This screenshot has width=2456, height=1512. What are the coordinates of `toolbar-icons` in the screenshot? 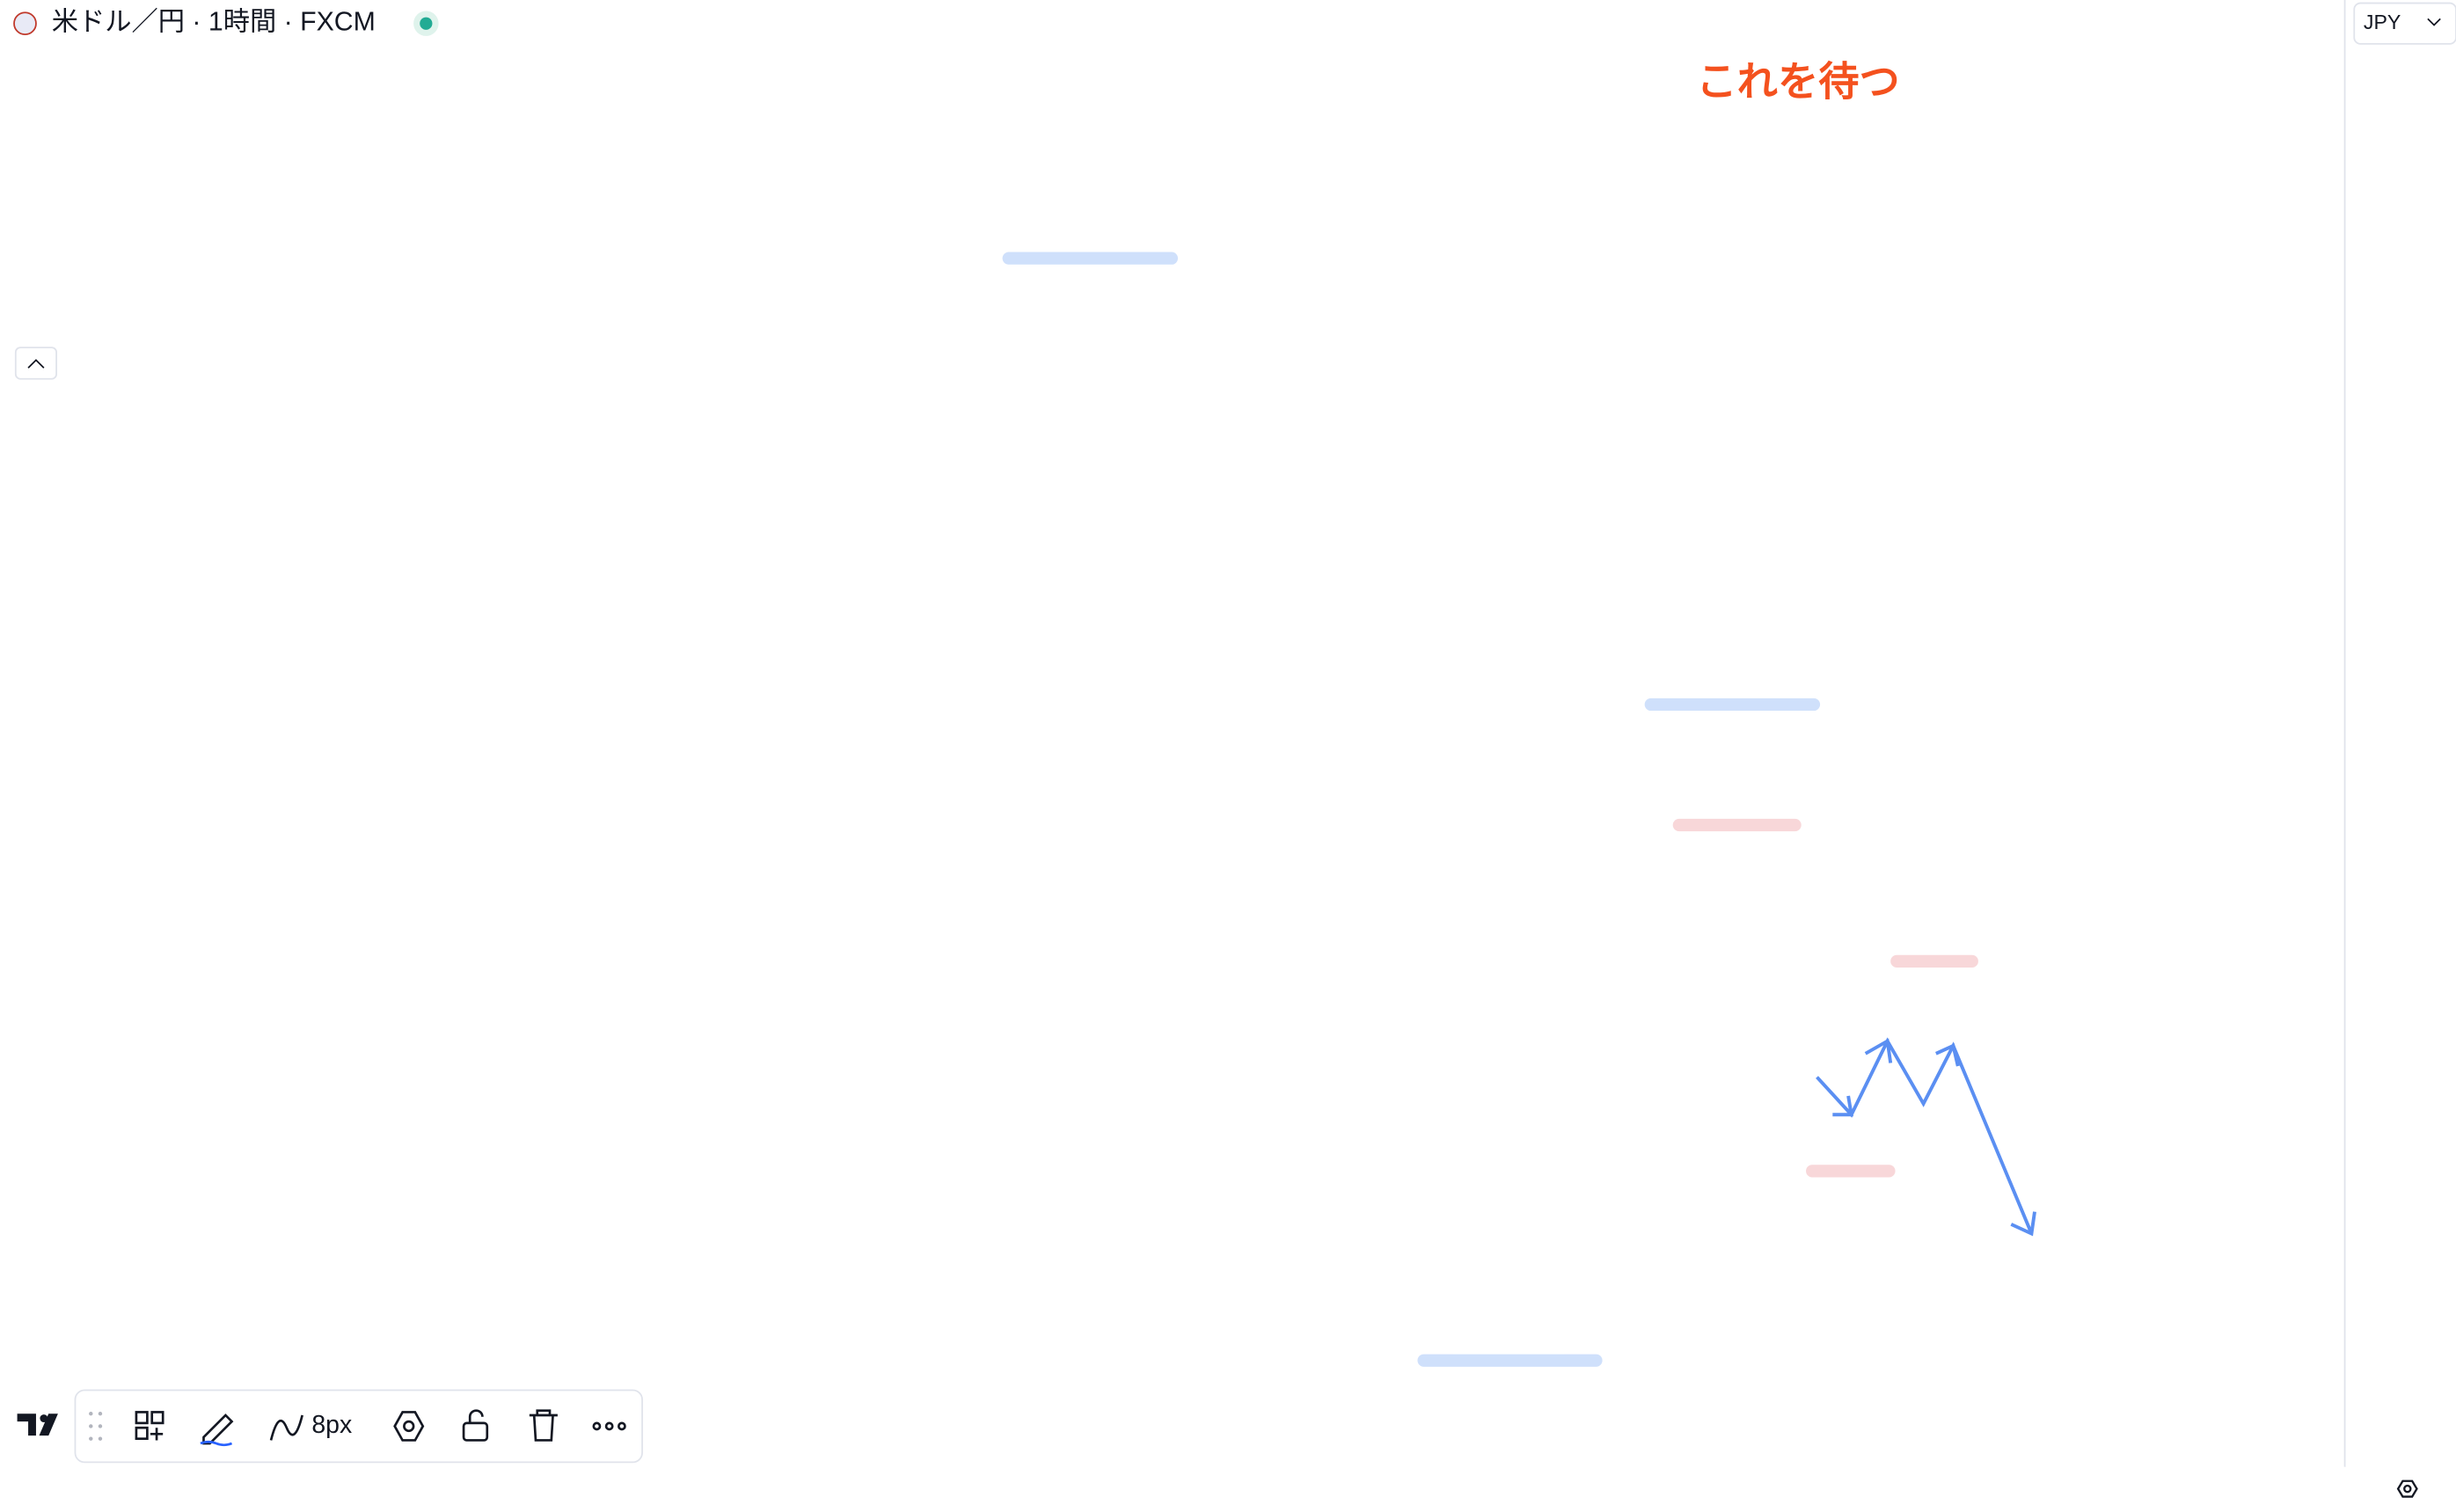 It's located at (357, 1428).